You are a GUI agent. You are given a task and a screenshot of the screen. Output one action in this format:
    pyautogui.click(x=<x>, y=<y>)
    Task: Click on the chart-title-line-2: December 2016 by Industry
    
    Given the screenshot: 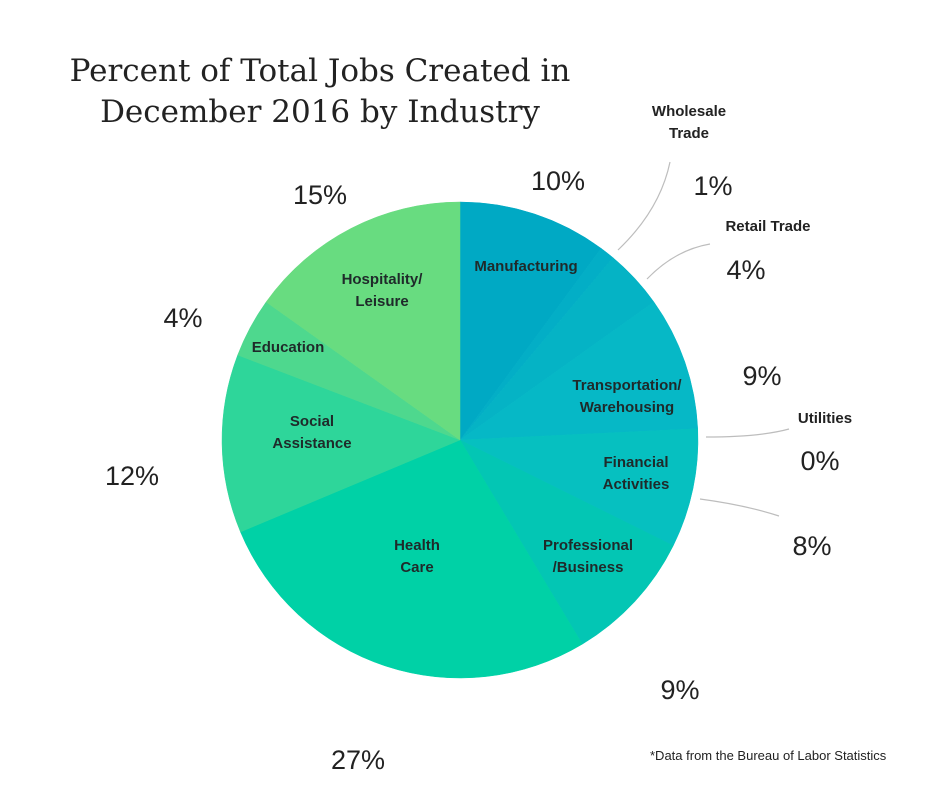 What is the action you would take?
    pyautogui.click(x=320, y=112)
    